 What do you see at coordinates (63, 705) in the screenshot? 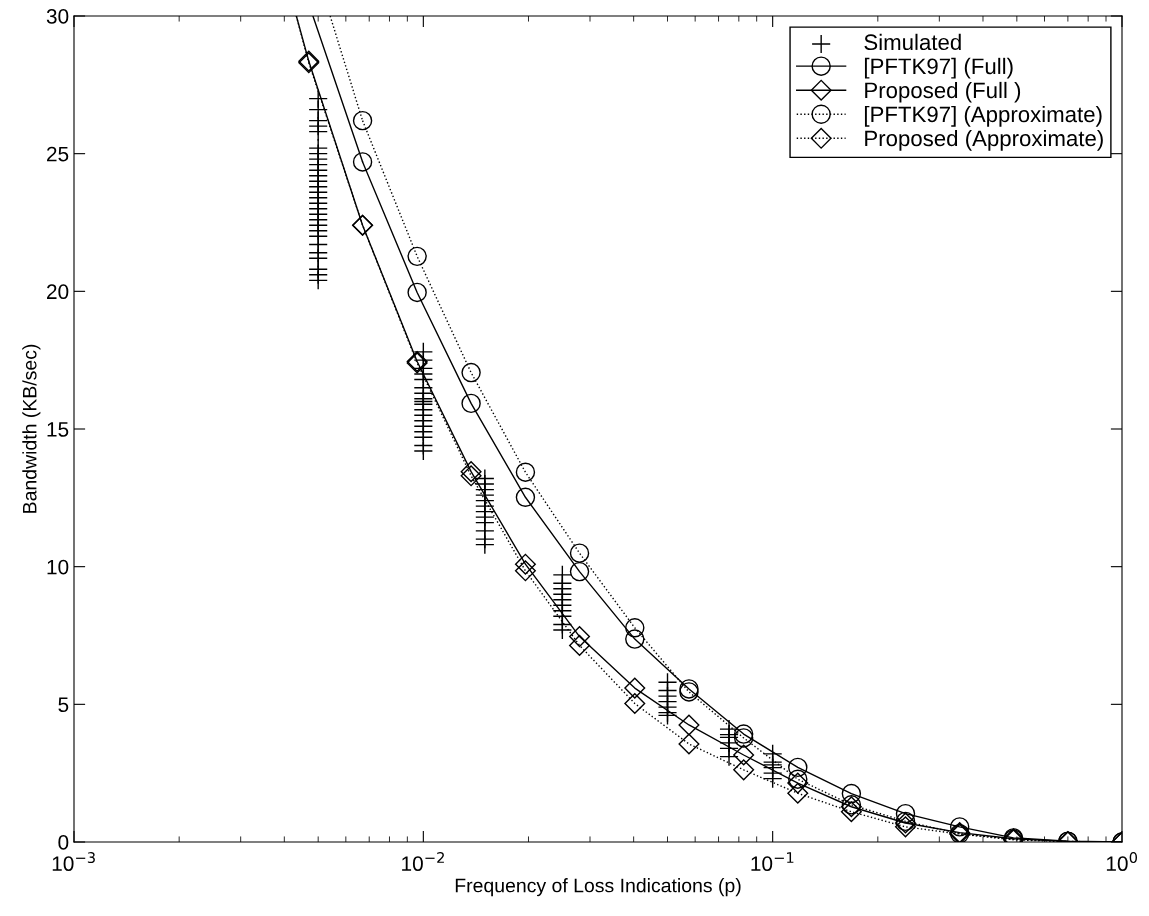
I see `y-tick-label: 5` at bounding box center [63, 705].